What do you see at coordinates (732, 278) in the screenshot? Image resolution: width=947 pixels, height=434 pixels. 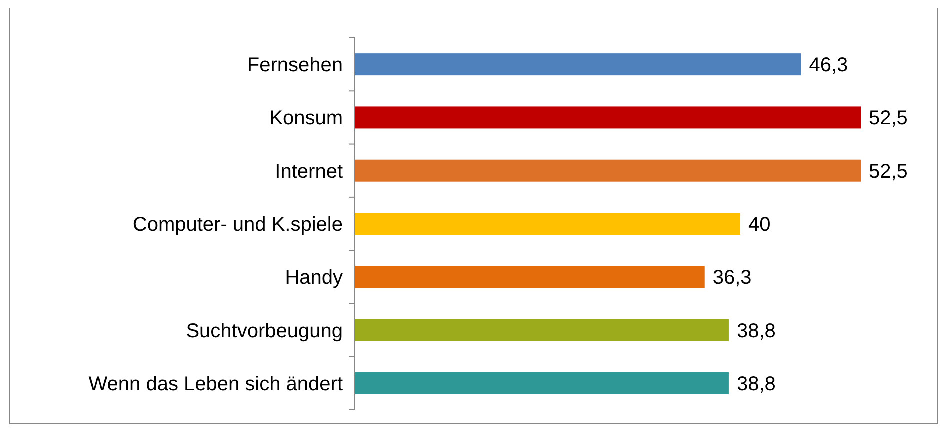 I see `data-label: 36,3` at bounding box center [732, 278].